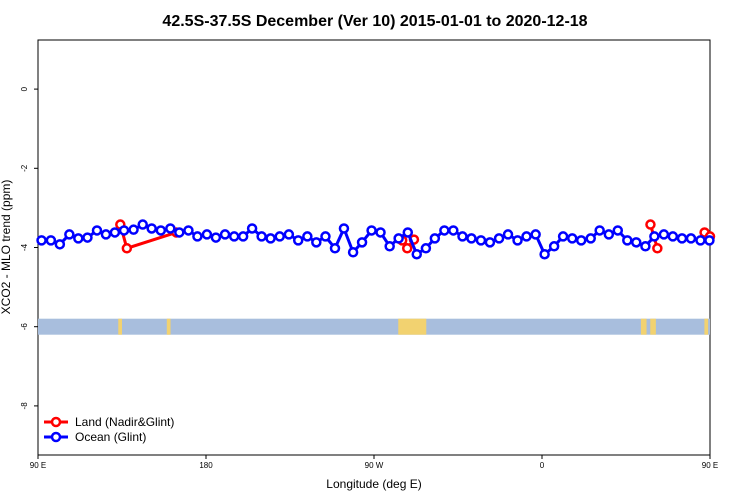  What do you see at coordinates (373, 484) in the screenshot?
I see `x-axis-label: Longitude (deg E)` at bounding box center [373, 484].